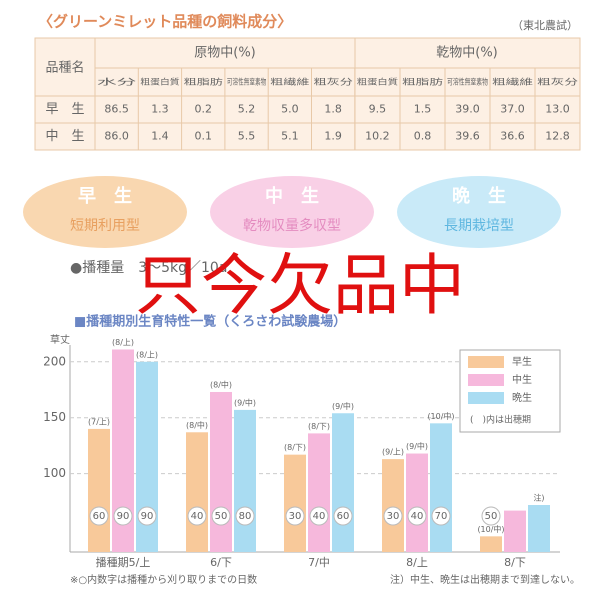  What do you see at coordinates (221, 562) in the screenshot?
I see `x-tick-label: 6/下` at bounding box center [221, 562].